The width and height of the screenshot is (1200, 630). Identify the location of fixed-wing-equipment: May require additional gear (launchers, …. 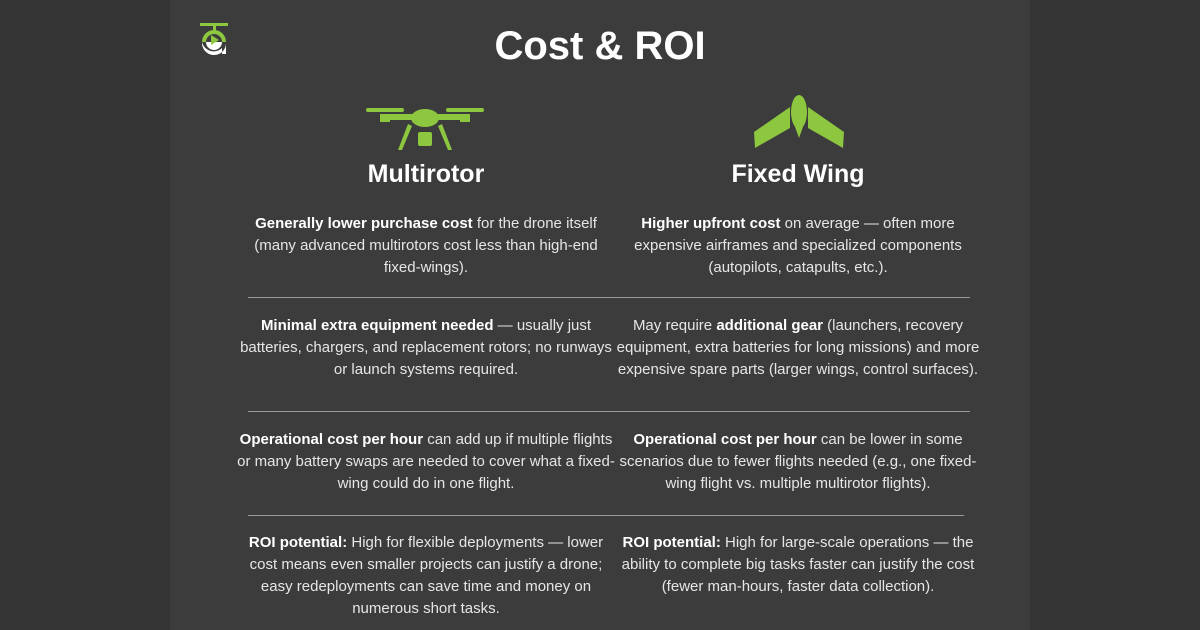
(798, 347).